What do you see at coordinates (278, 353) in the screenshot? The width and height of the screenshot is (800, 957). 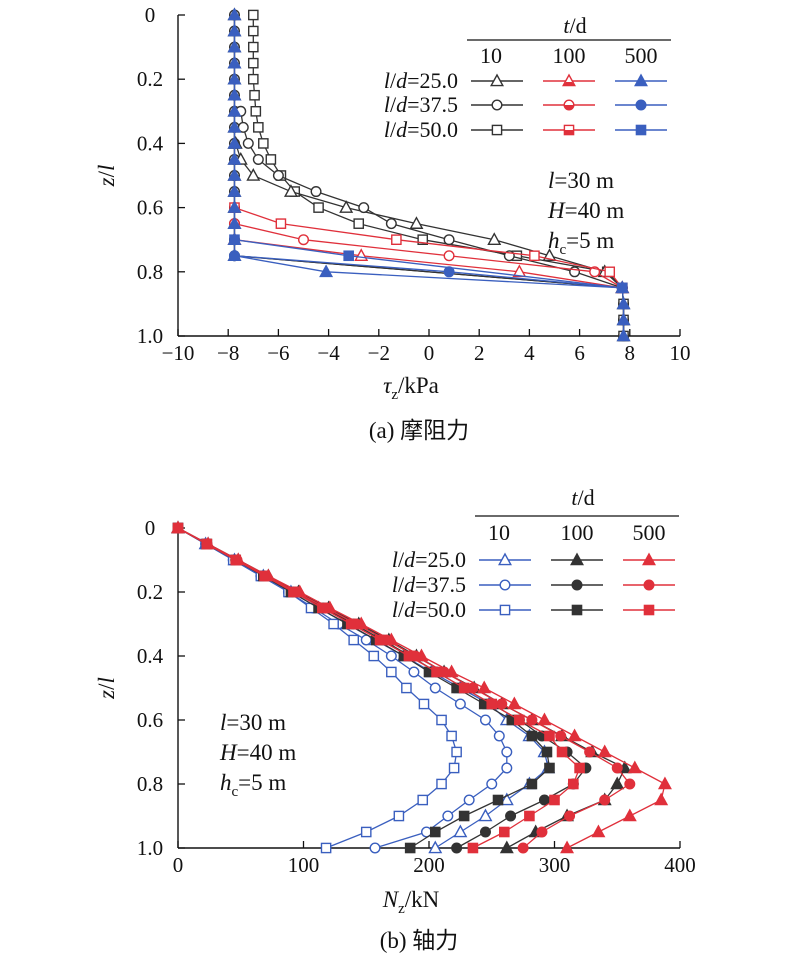 I see `x-tick-label: −6` at bounding box center [278, 353].